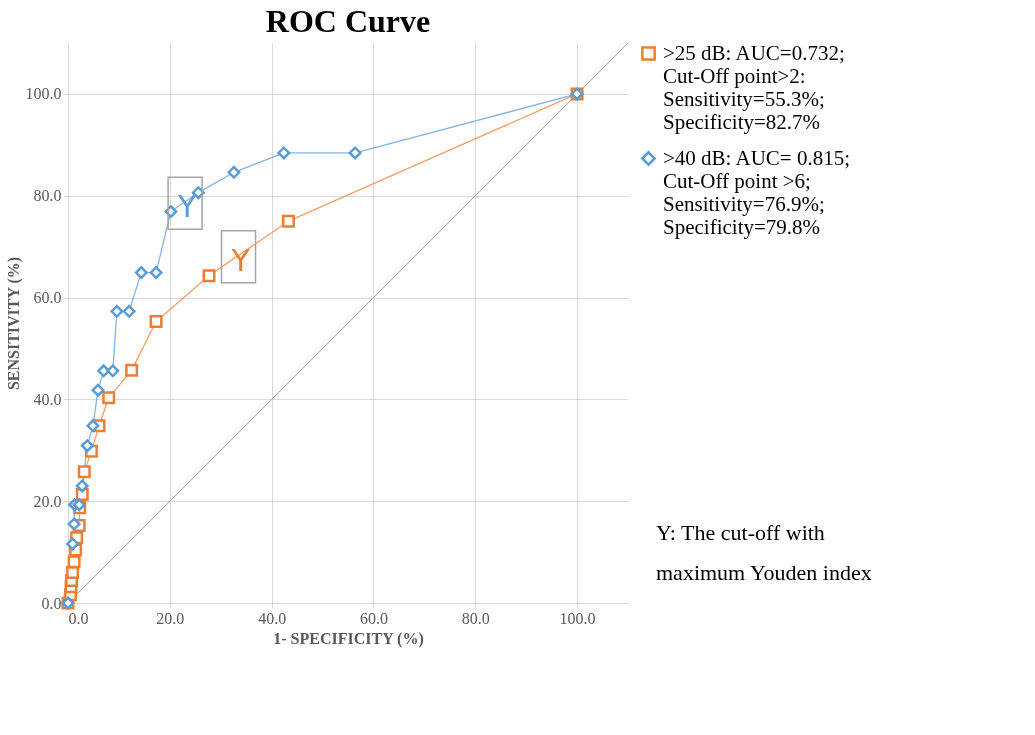  What do you see at coordinates (348, 638) in the screenshot?
I see `x-axis-title: 1- SPECIFICITY (%)` at bounding box center [348, 638].